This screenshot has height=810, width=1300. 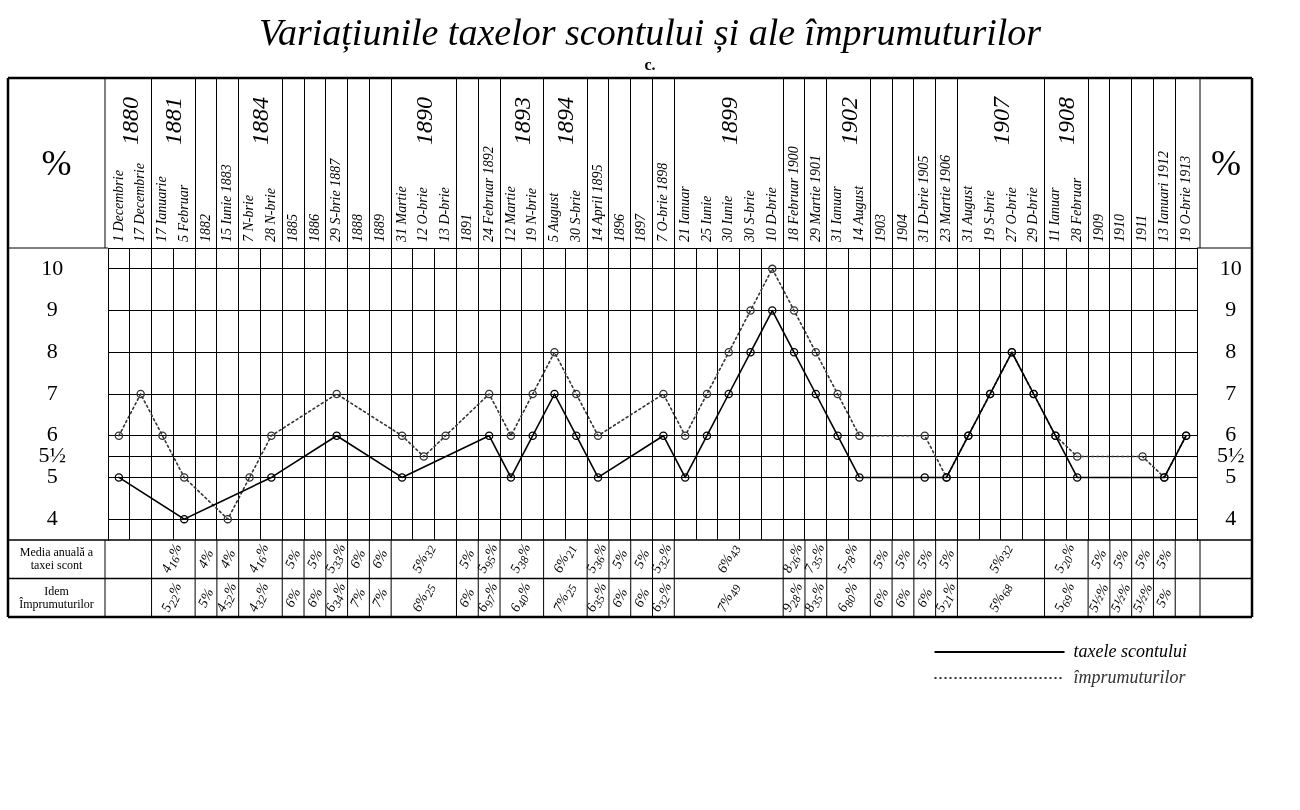 I want to click on x-tick-label: 13 D-brie, so click(x=445, y=214).